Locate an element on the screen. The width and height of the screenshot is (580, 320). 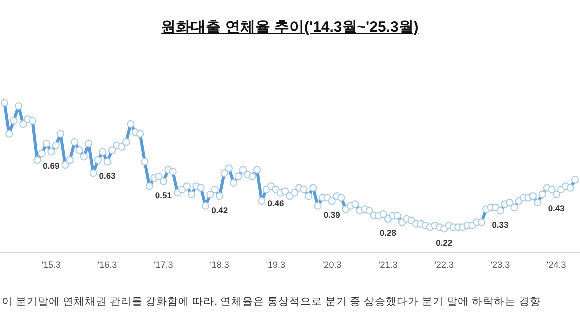
x-tick-label: '15.3 is located at coordinates (52, 265).